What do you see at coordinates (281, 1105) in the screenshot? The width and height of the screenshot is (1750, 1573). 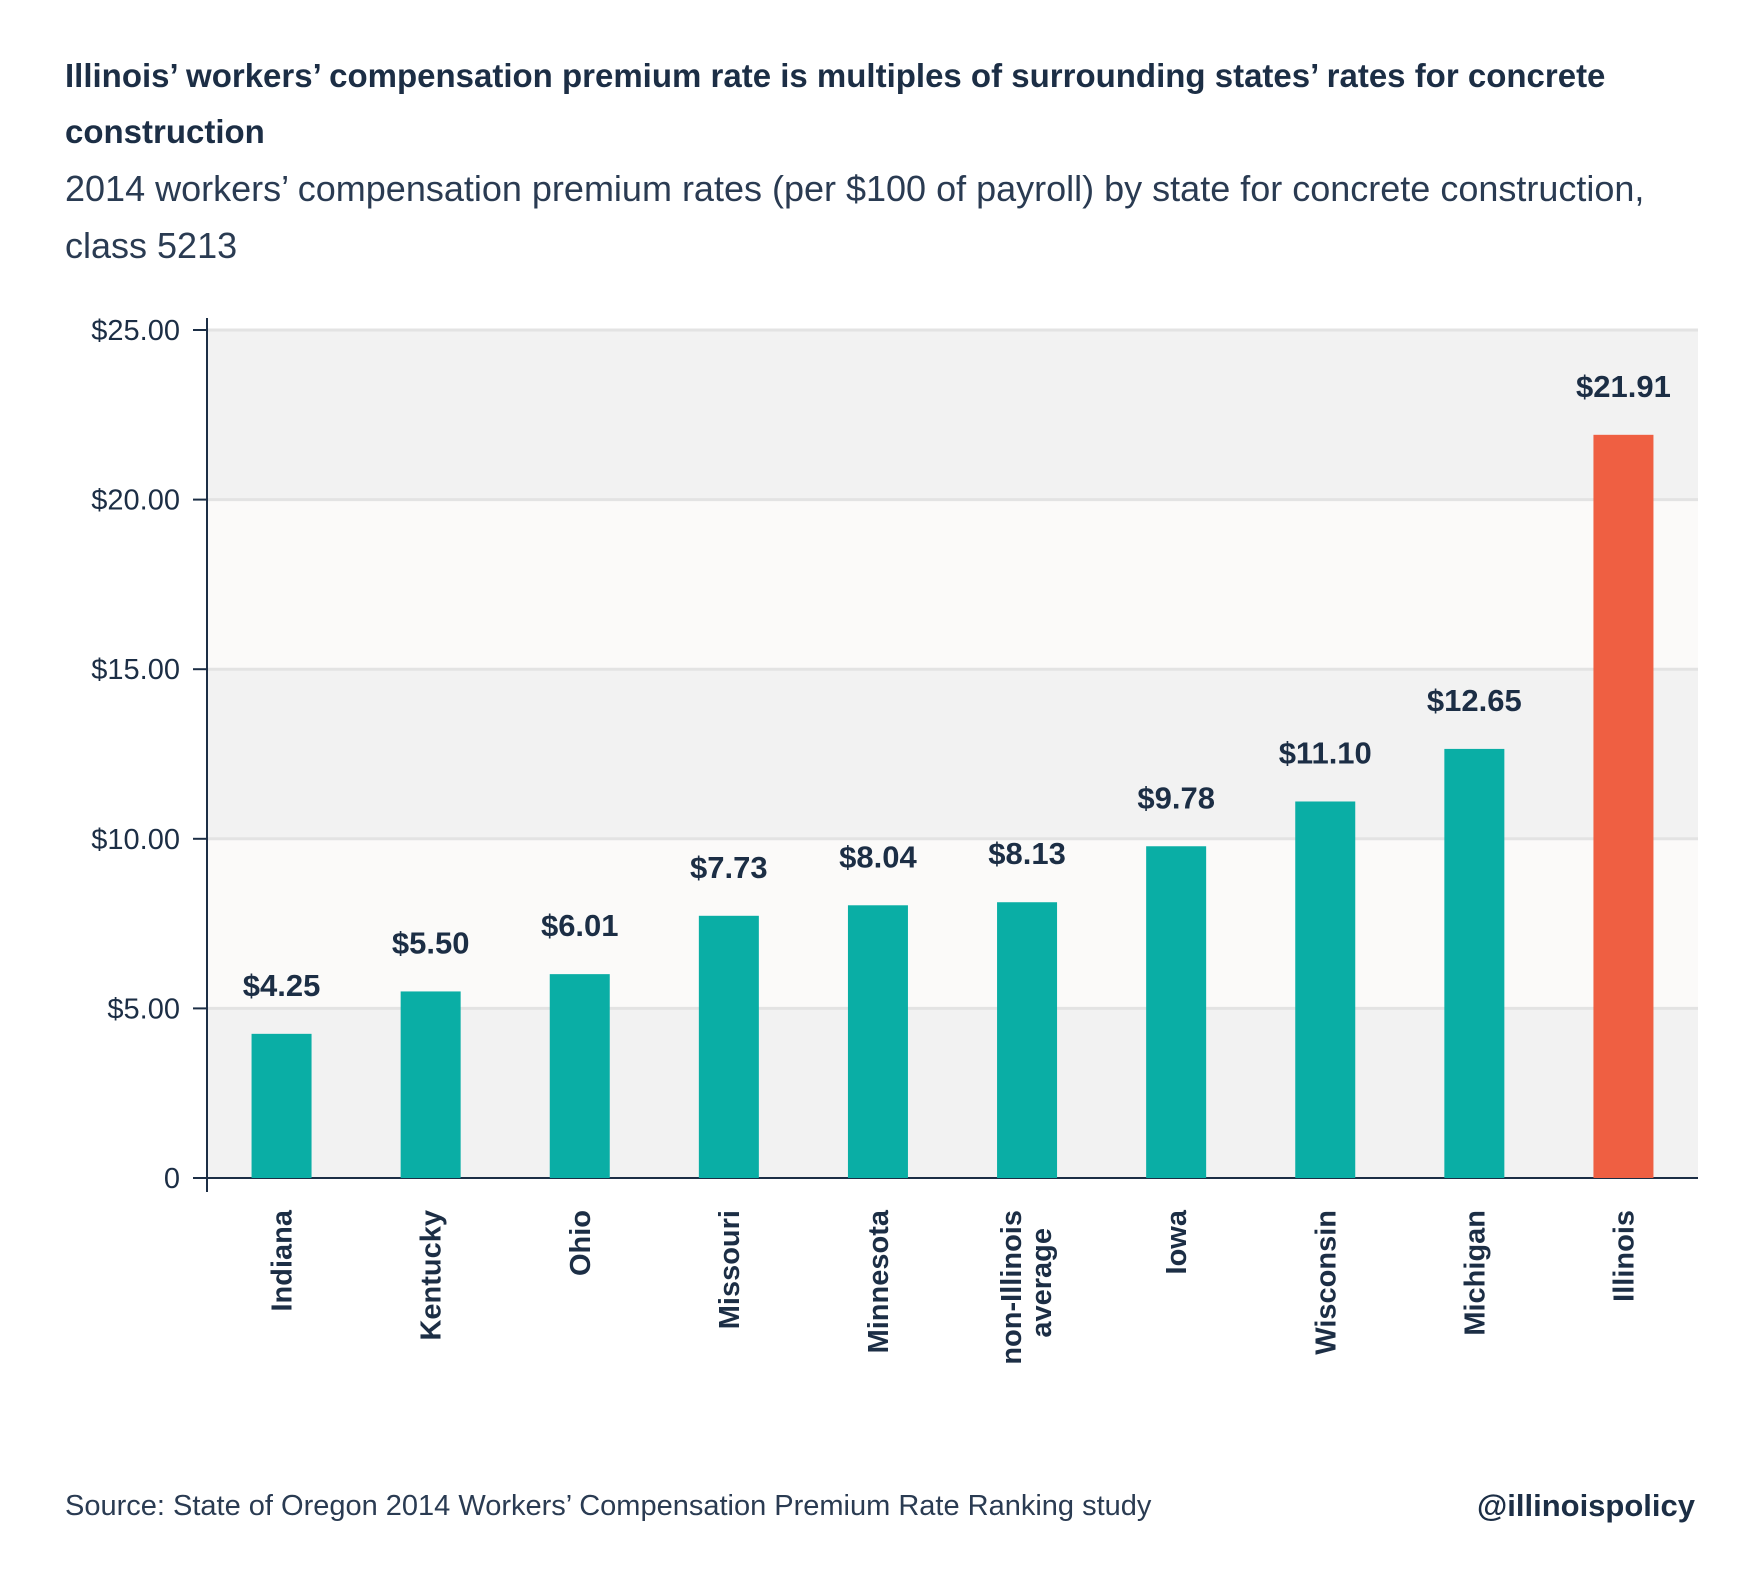 I see `bar-indiana` at bounding box center [281, 1105].